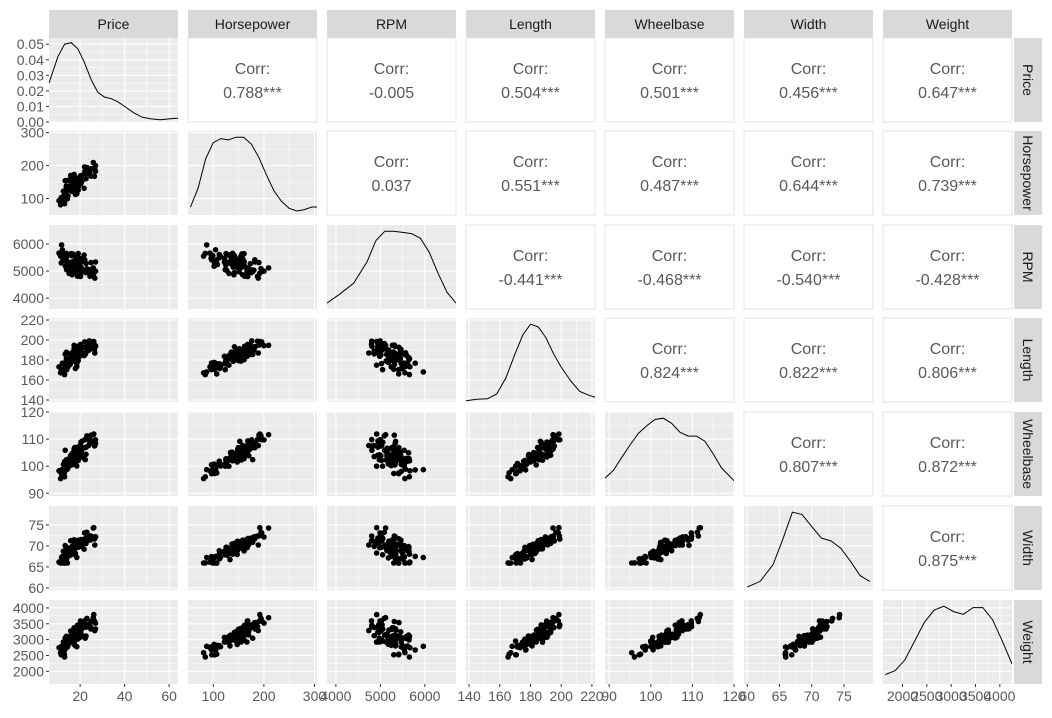 The image size is (1052, 718). I want to click on y-tick-label: 0.00, so click(30, 122).